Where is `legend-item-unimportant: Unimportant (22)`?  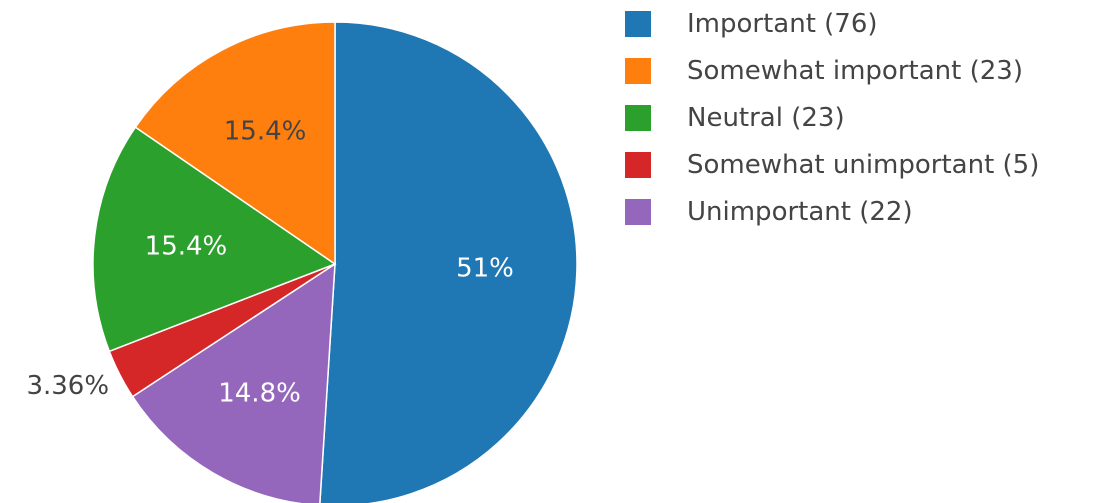 legend-item-unimportant: Unimportant (22) is located at coordinates (769, 212).